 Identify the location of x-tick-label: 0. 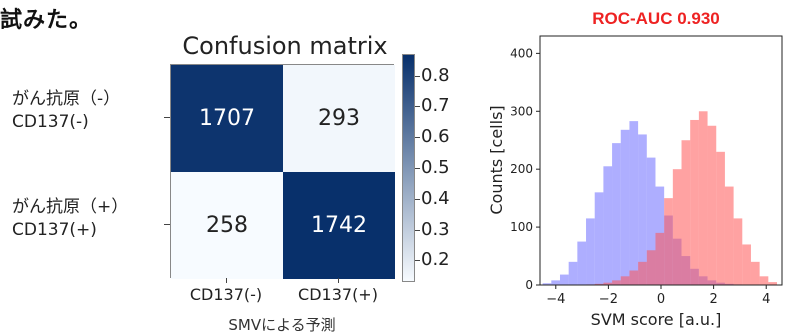
(661, 299).